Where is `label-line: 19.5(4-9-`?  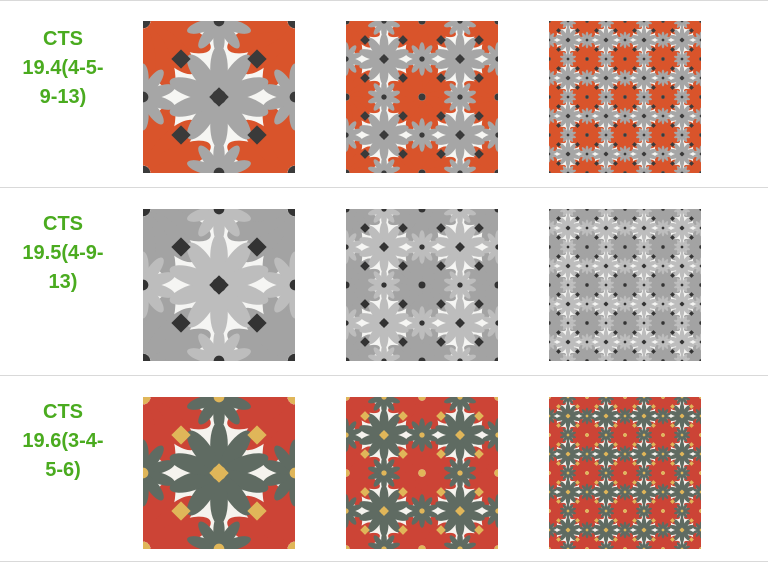
label-line: 19.5(4-9- is located at coordinates (63, 253).